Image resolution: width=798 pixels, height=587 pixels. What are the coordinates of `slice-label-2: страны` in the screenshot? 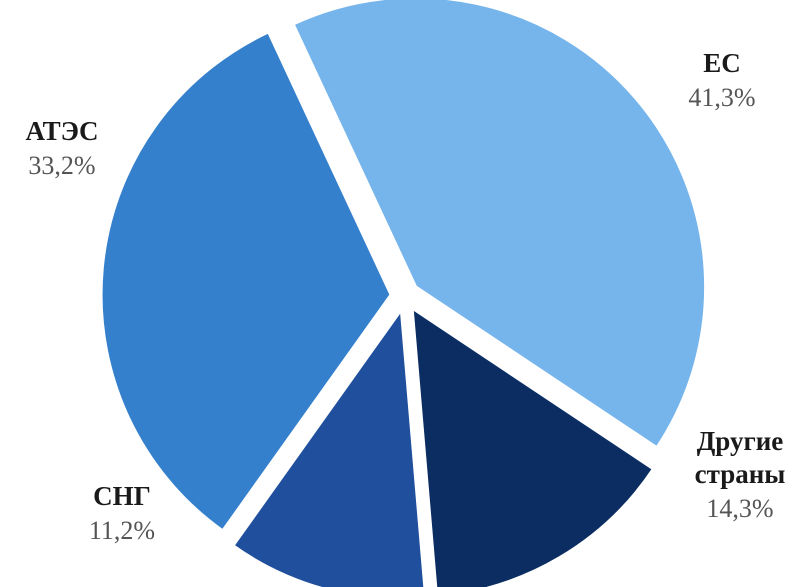 It's located at (740, 474).